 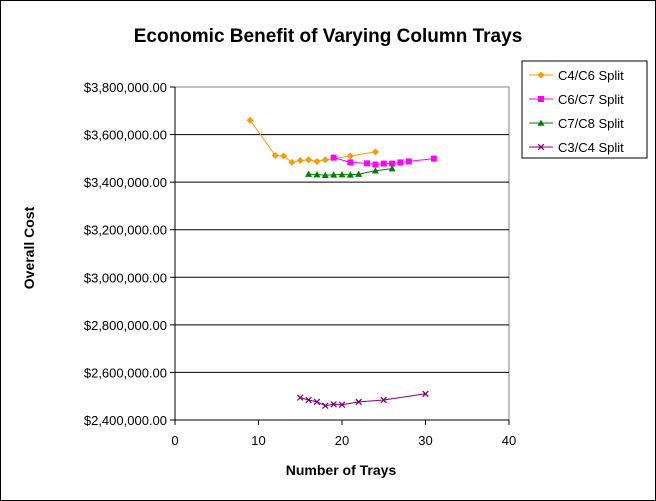 I want to click on legend-item: C3/C4 Split, so click(x=576, y=147).